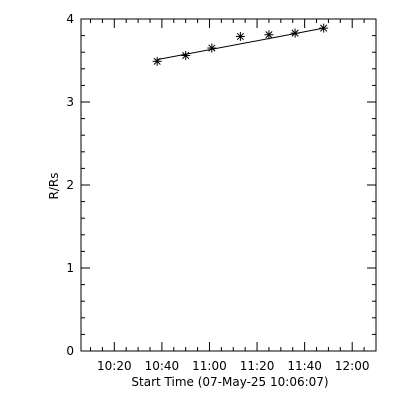 Image resolution: width=400 pixels, height=400 pixels. What do you see at coordinates (114, 366) in the screenshot?
I see `x-tick-label: 10:20` at bounding box center [114, 366].